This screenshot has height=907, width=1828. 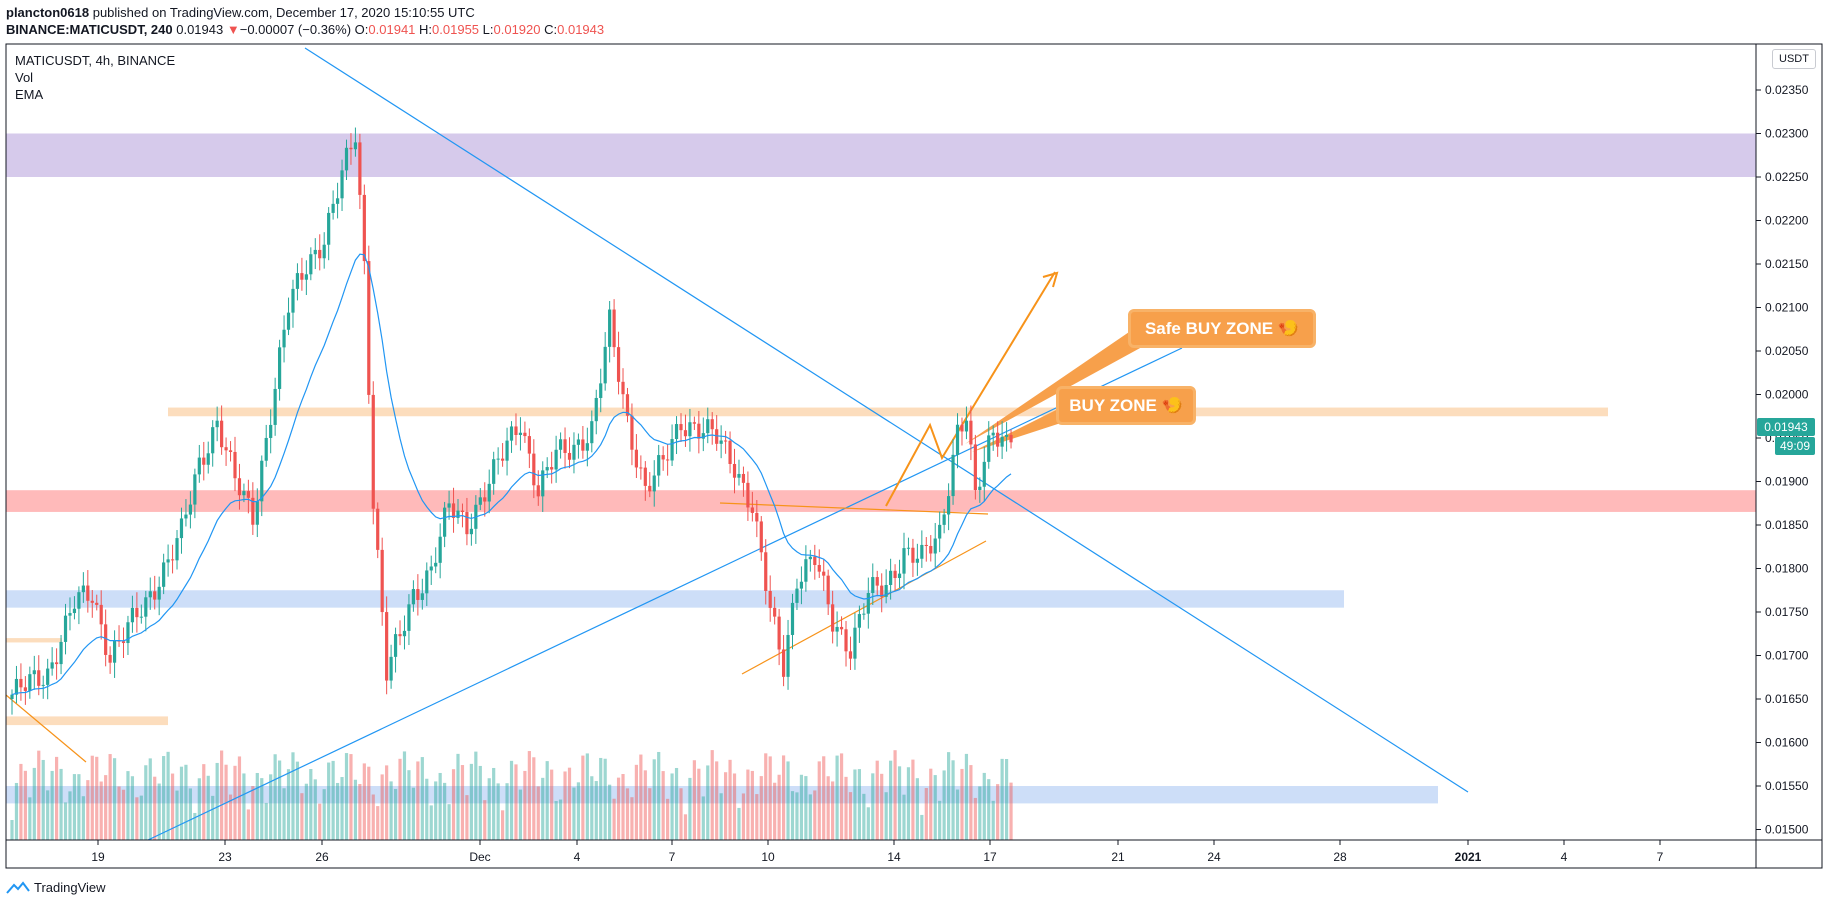 I want to click on price-zone, so click(x=888, y=412).